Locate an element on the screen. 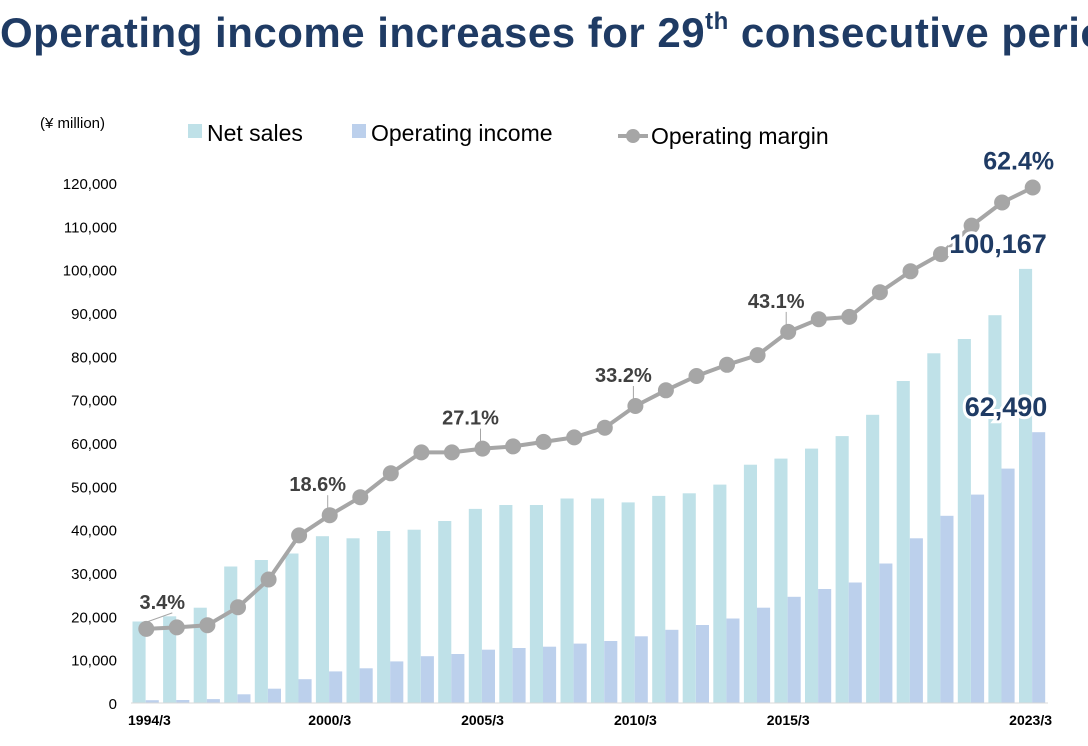  margin-data-label: 33.2% is located at coordinates (623, 376).